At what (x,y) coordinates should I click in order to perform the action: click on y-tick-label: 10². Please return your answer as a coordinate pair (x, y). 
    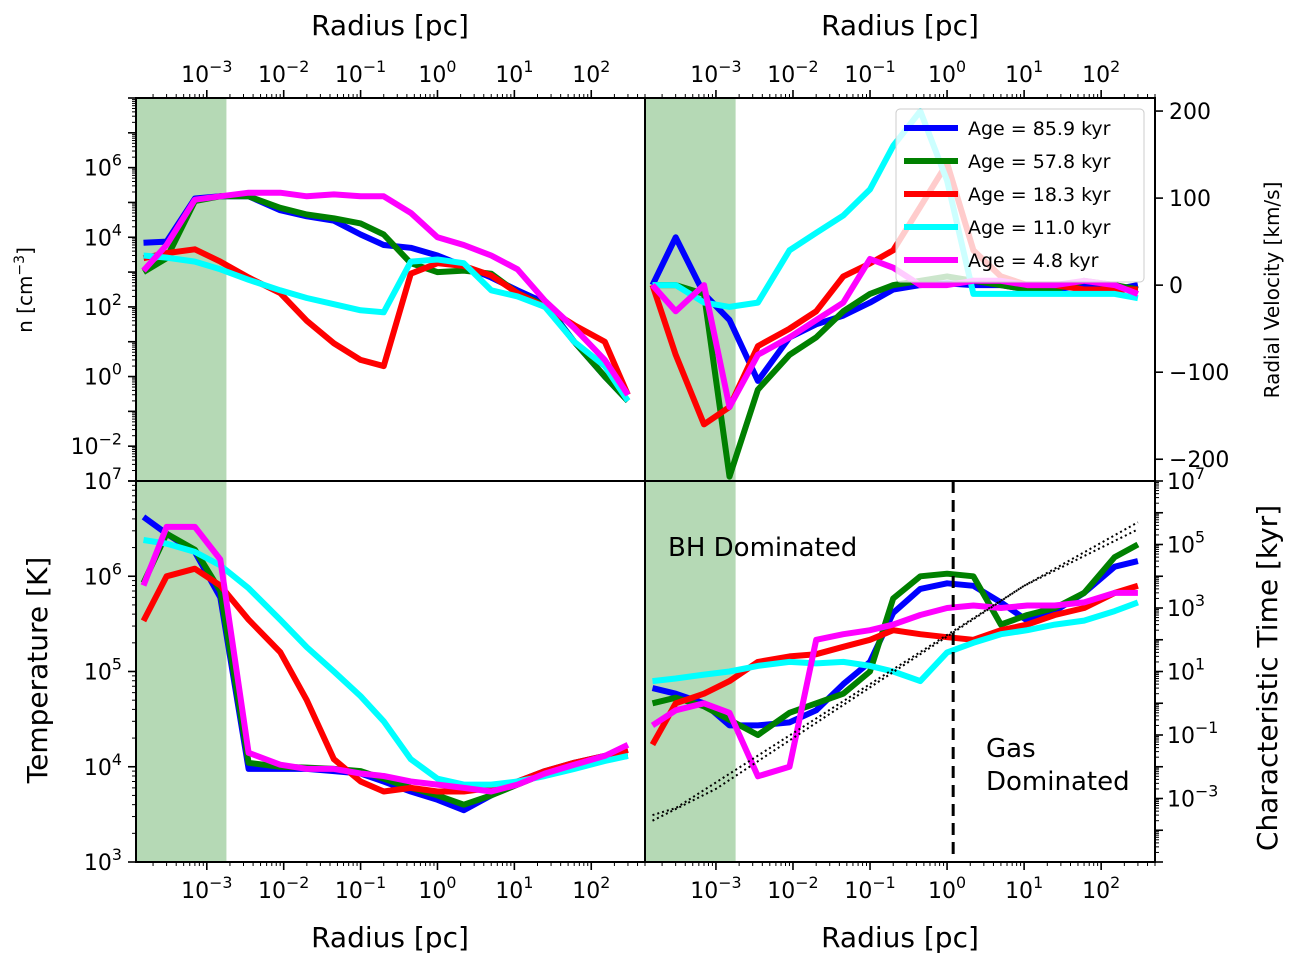
    Looking at the image, I should click on (103, 305).